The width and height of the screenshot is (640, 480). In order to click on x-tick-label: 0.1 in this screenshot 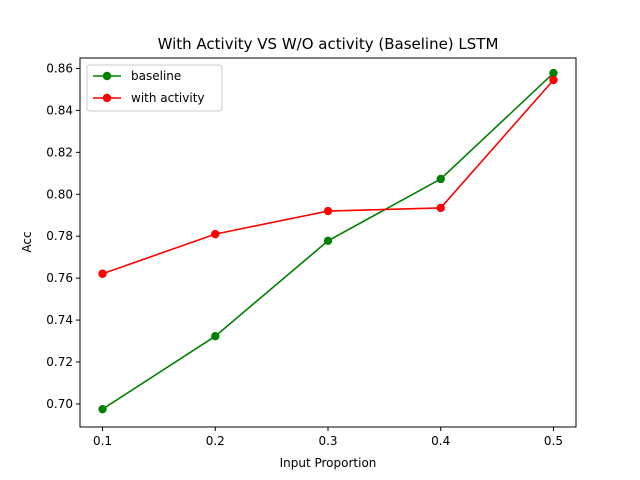, I will do `click(102, 441)`.